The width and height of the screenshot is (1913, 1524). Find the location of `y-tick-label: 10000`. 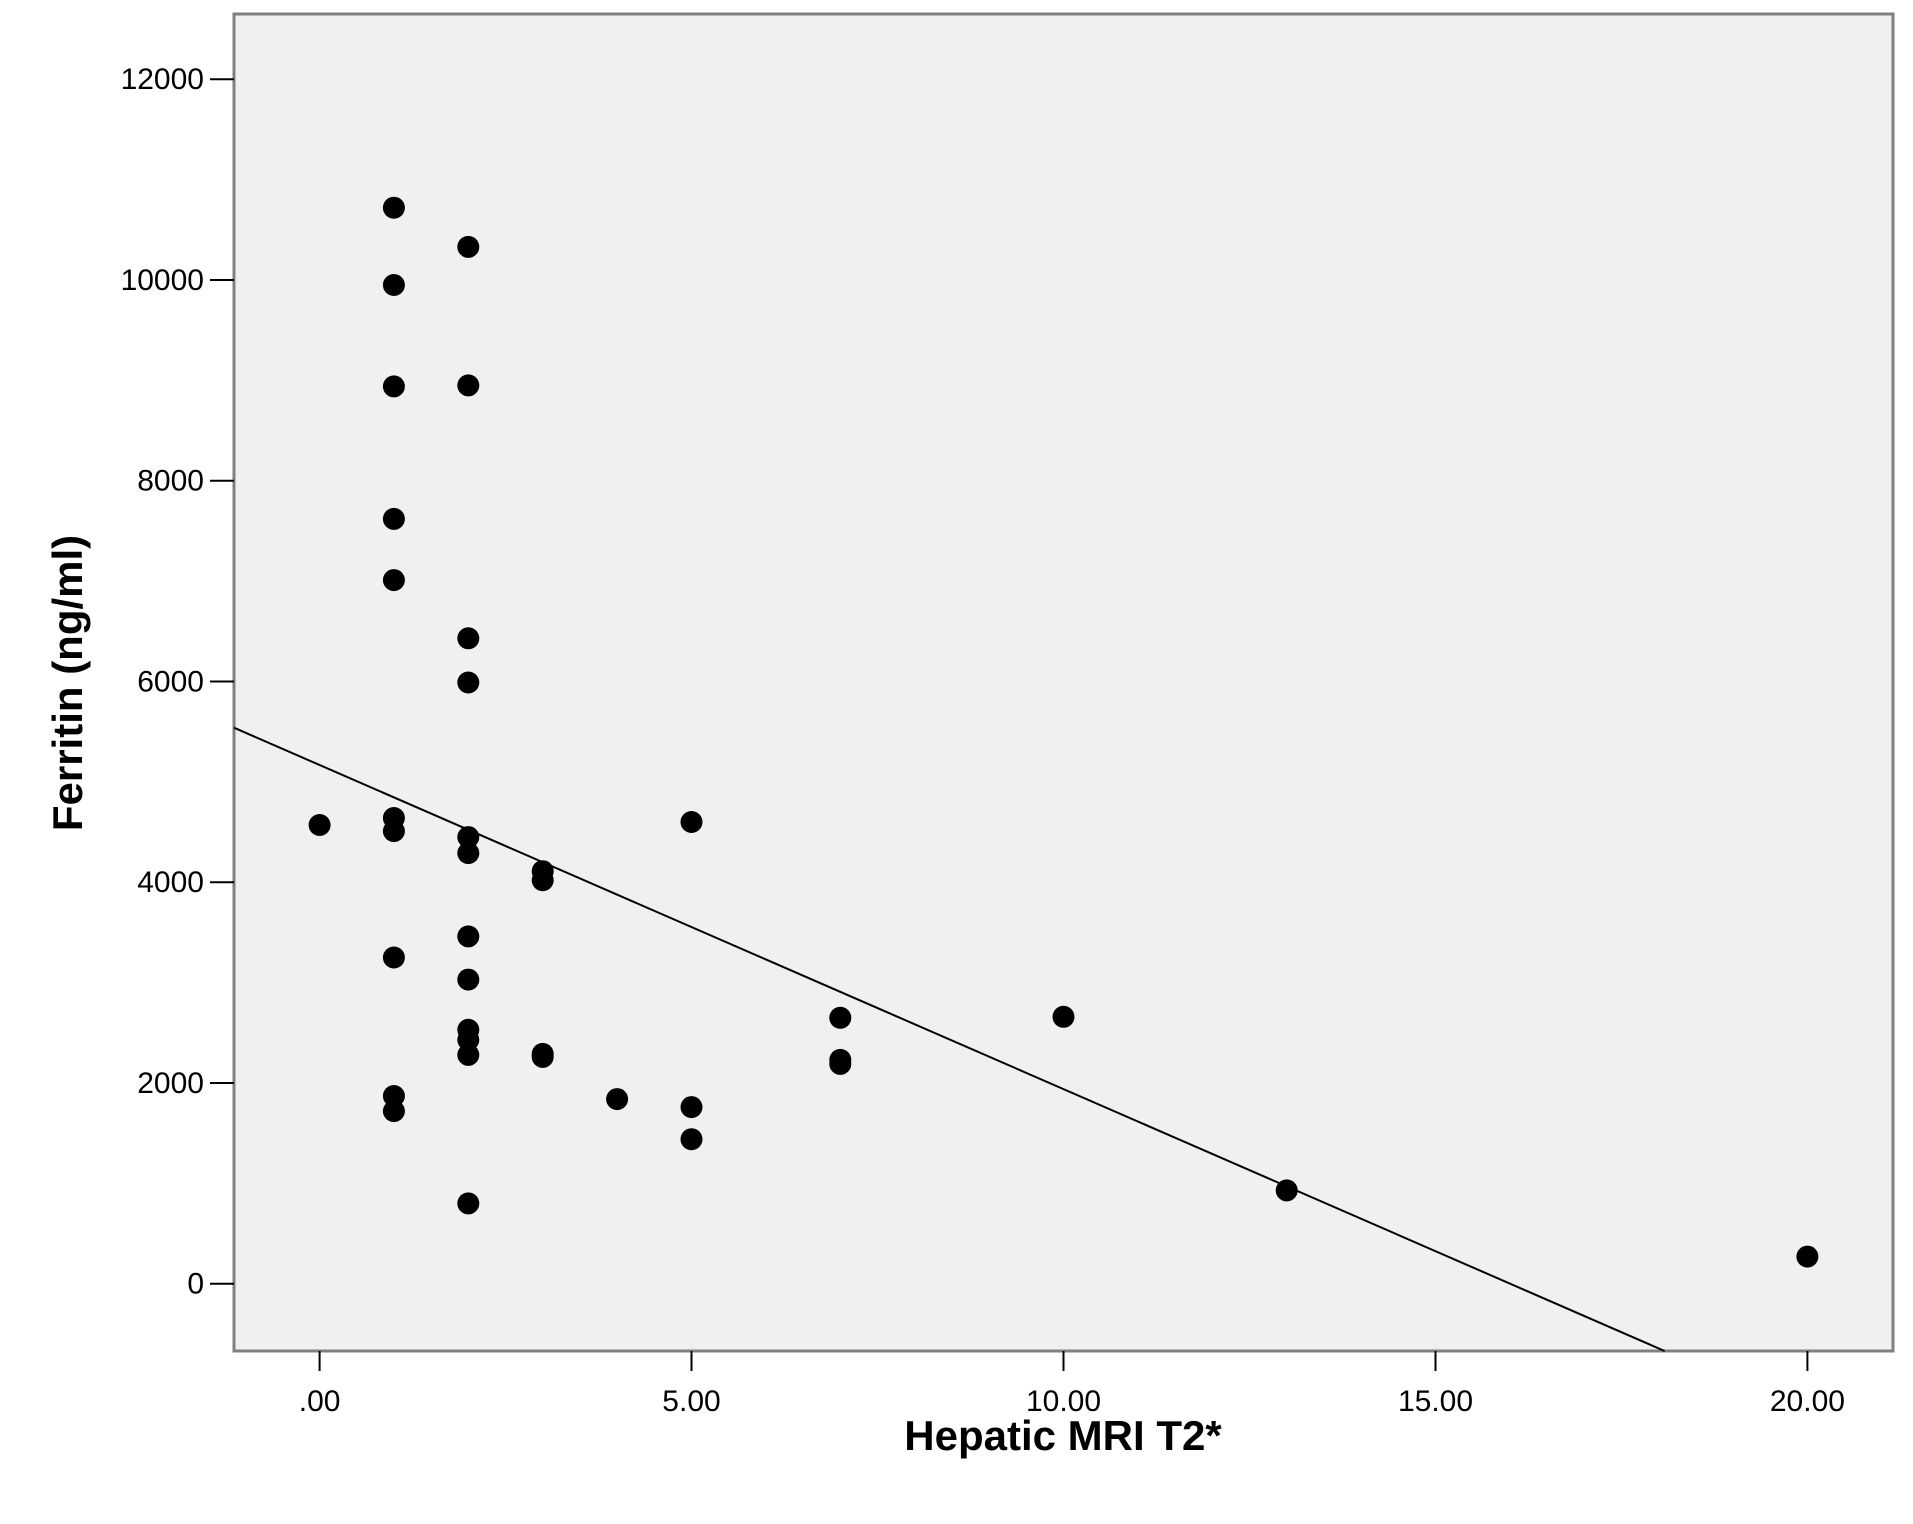

y-tick-label: 10000 is located at coordinates (162, 280).